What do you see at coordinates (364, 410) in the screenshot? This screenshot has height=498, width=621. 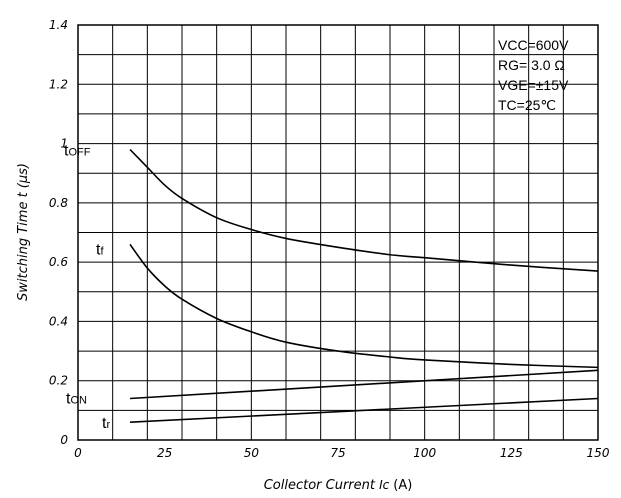 I see `curve-tr` at bounding box center [364, 410].